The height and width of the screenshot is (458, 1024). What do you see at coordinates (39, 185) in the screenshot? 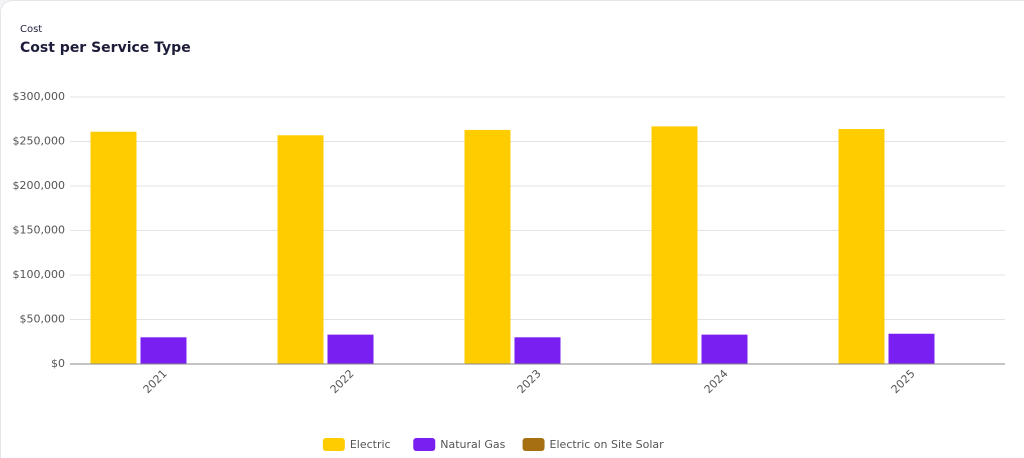
I see `y-tick-label: $200,000` at bounding box center [39, 185].